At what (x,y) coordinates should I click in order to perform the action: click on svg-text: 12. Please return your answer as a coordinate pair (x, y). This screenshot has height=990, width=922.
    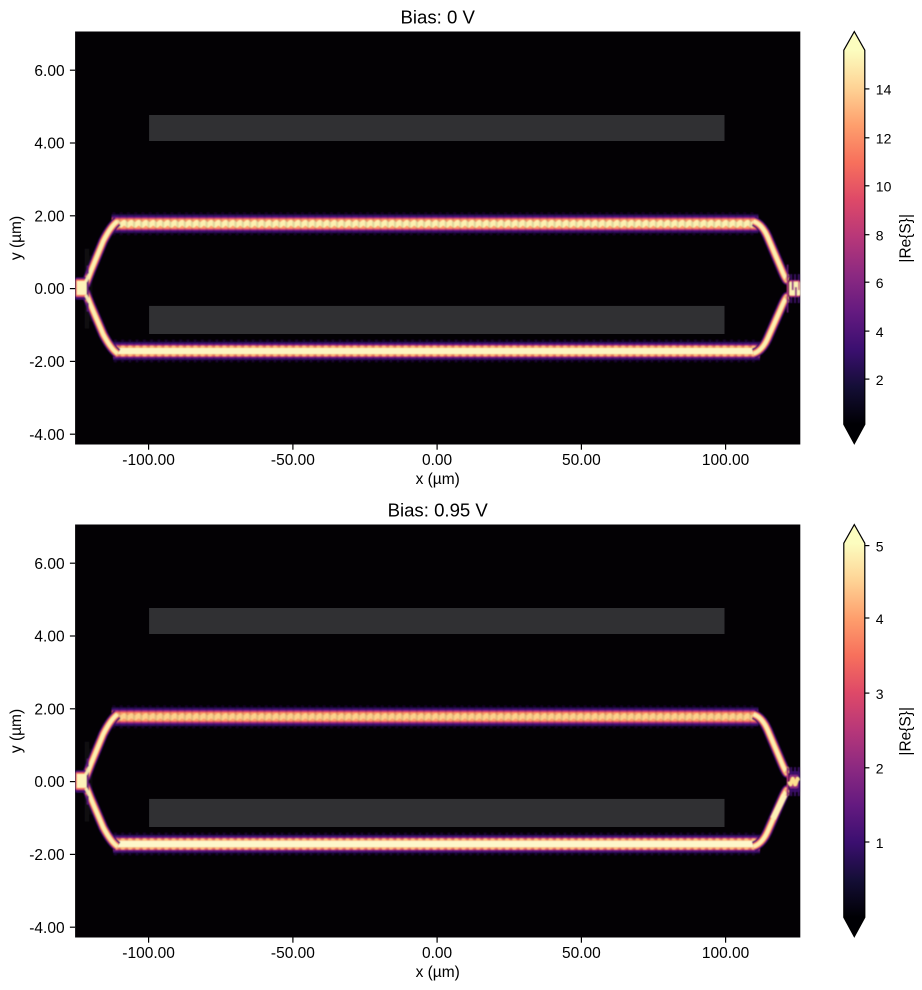
    Looking at the image, I should click on (884, 139).